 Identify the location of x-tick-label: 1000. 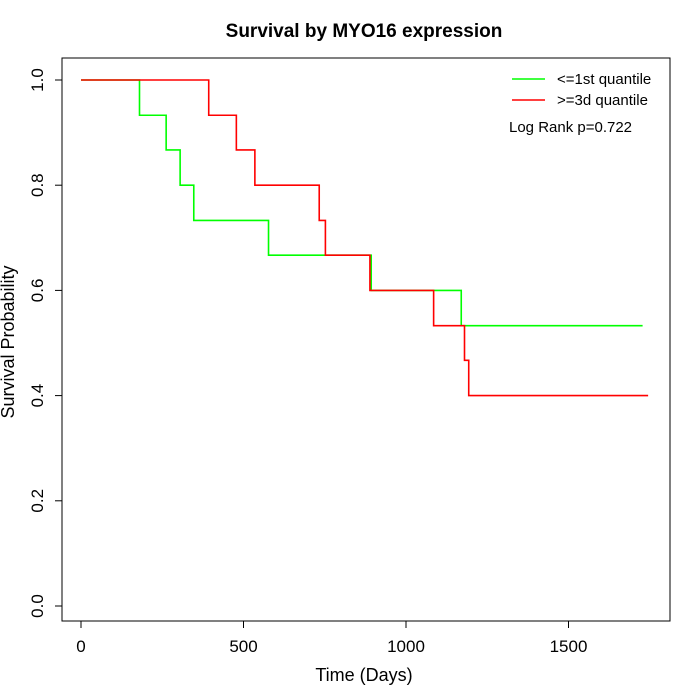
(406, 646).